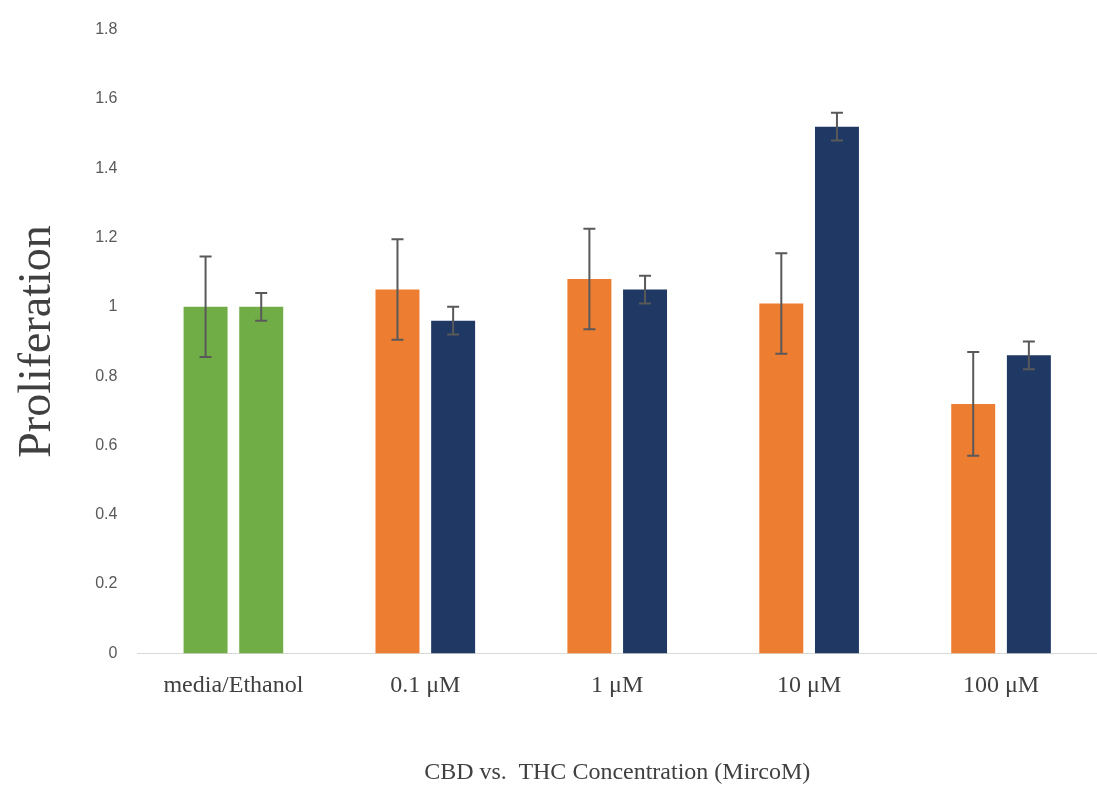 The image size is (1097, 799). What do you see at coordinates (106, 514) in the screenshot?
I see `y-tick-label: 0.4` at bounding box center [106, 514].